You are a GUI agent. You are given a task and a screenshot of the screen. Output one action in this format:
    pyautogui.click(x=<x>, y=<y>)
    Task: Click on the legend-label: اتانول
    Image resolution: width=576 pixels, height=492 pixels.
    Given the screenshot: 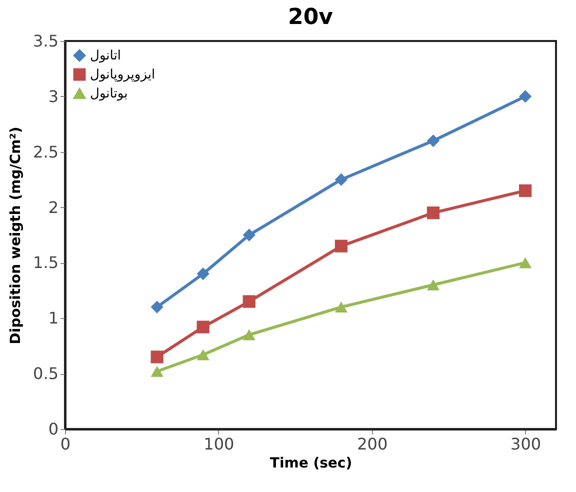 What is the action you would take?
    pyautogui.click(x=105, y=56)
    